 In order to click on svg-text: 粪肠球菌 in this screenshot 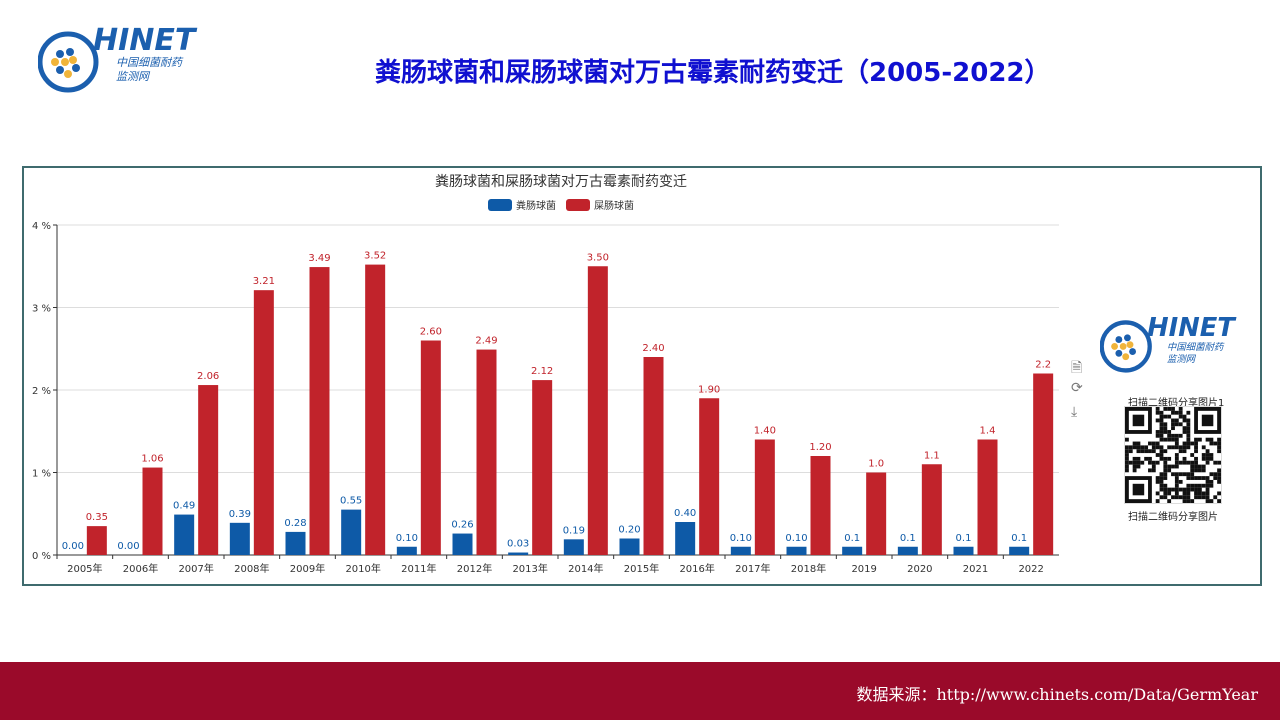, I will do `click(536, 205)`.